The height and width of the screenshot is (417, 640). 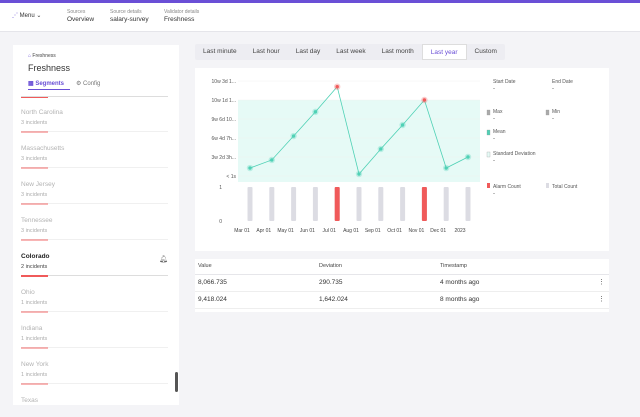 I want to click on time-range: Last year, so click(x=444, y=52).